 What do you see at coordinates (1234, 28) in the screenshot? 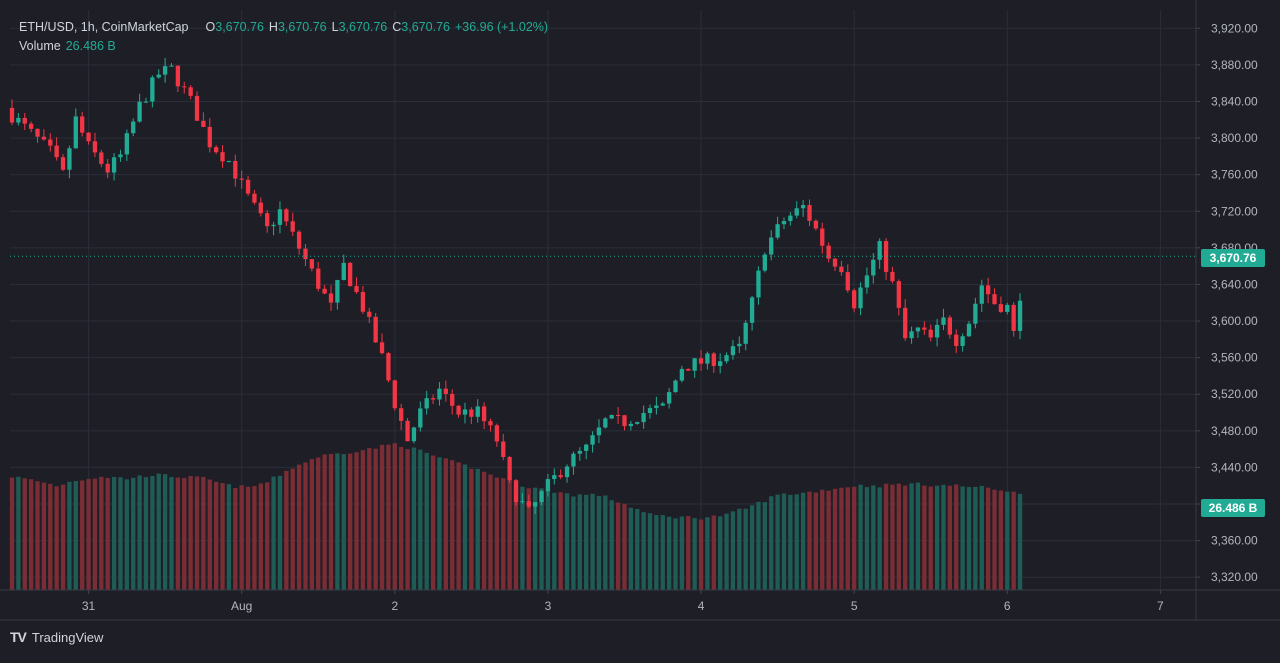
I see `y-tick-label: 3,920.00` at bounding box center [1234, 28].